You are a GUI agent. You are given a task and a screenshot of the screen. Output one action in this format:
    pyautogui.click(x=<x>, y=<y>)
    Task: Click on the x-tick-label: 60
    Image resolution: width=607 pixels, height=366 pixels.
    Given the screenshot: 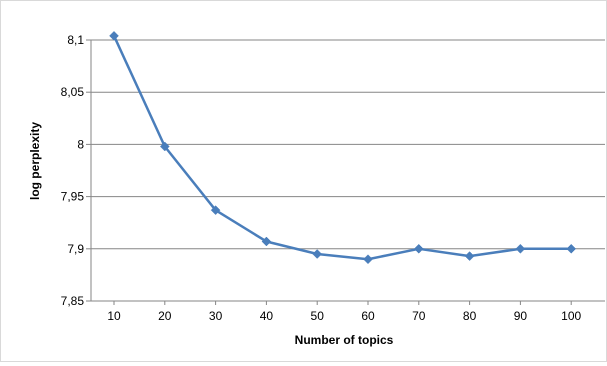 What is the action you would take?
    pyautogui.click(x=368, y=316)
    